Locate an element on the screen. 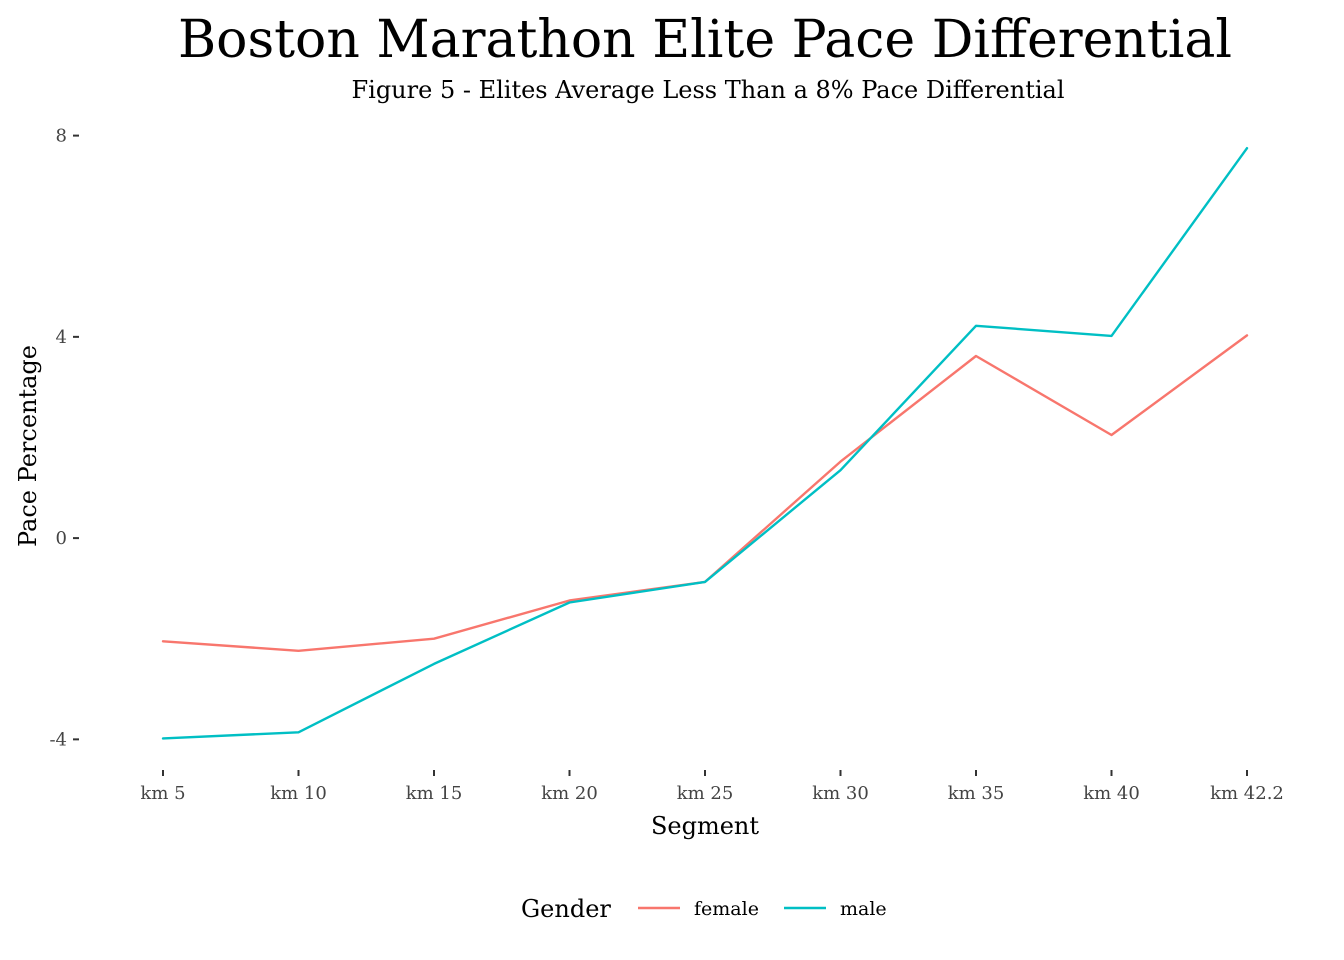  legend: Gender female male is located at coordinates (704, 909).